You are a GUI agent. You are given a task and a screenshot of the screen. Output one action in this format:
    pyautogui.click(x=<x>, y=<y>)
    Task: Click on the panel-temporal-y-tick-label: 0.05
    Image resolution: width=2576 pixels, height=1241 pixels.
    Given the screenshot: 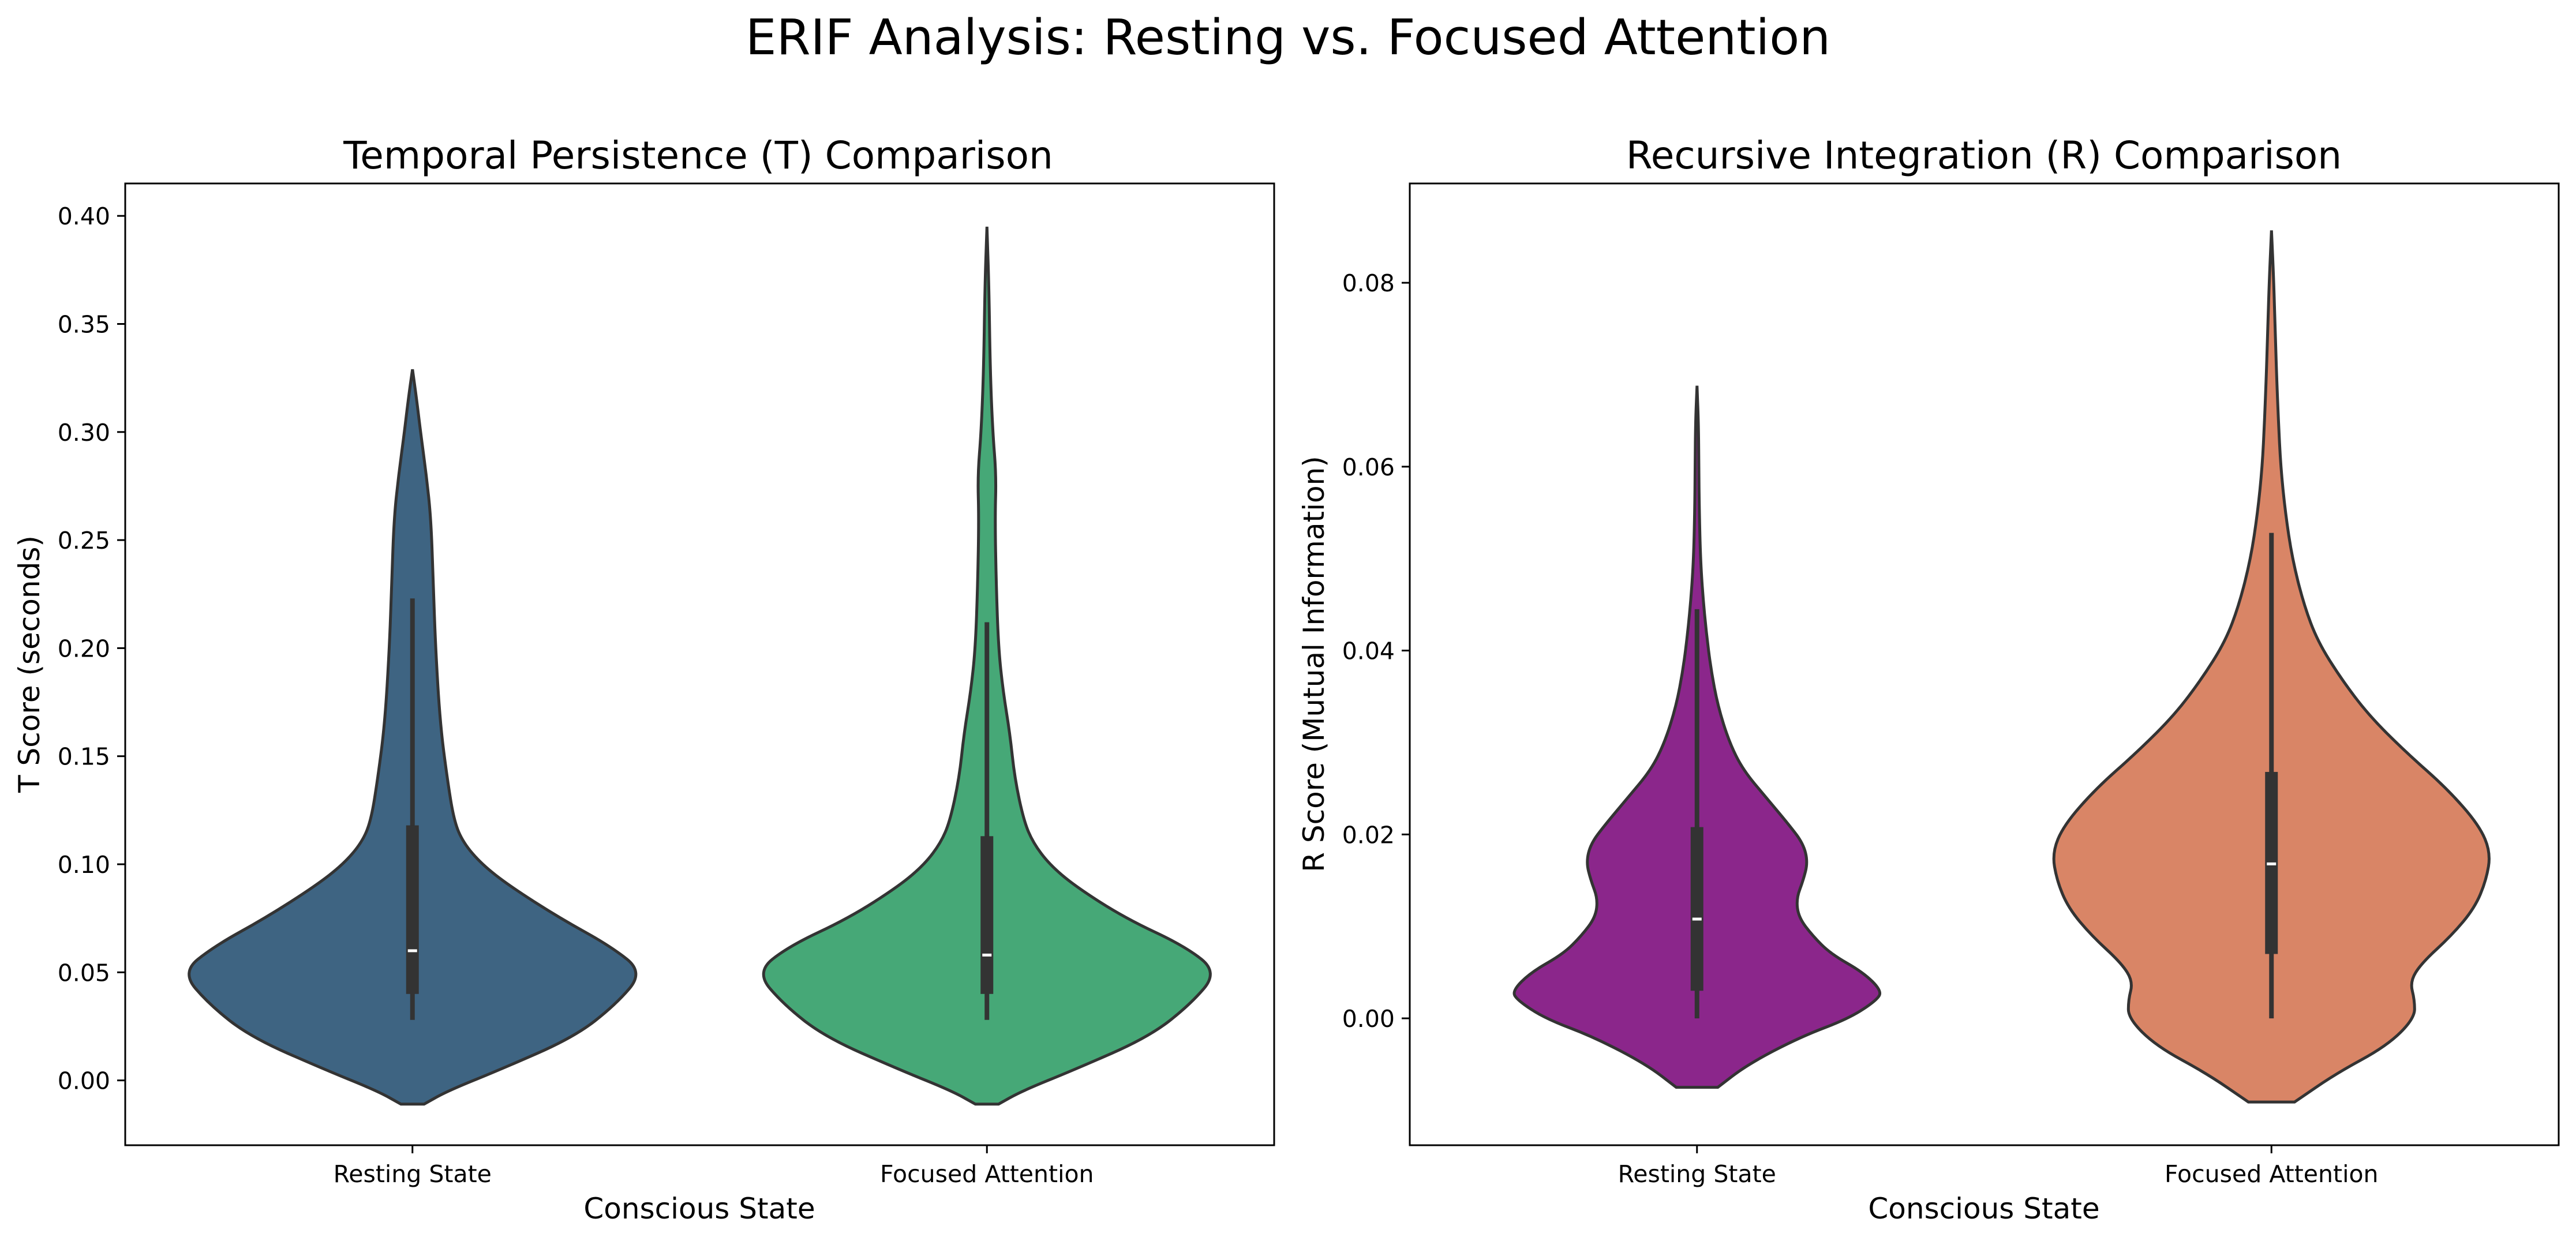 What is the action you would take?
    pyautogui.click(x=84, y=973)
    